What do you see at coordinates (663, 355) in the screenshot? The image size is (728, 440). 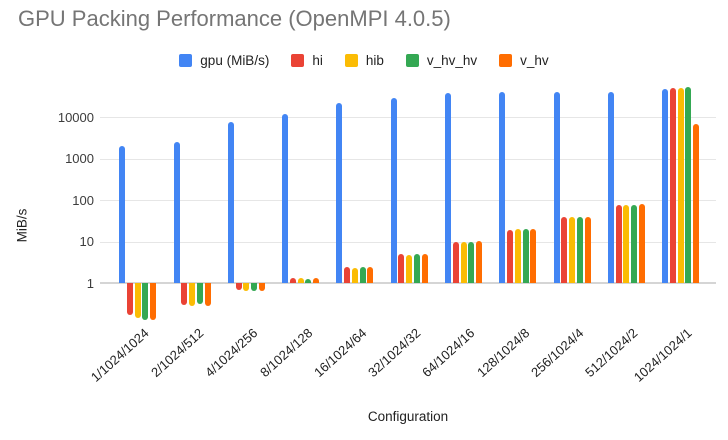 I see `x-tick-label: 1024/1024/1` at bounding box center [663, 355].